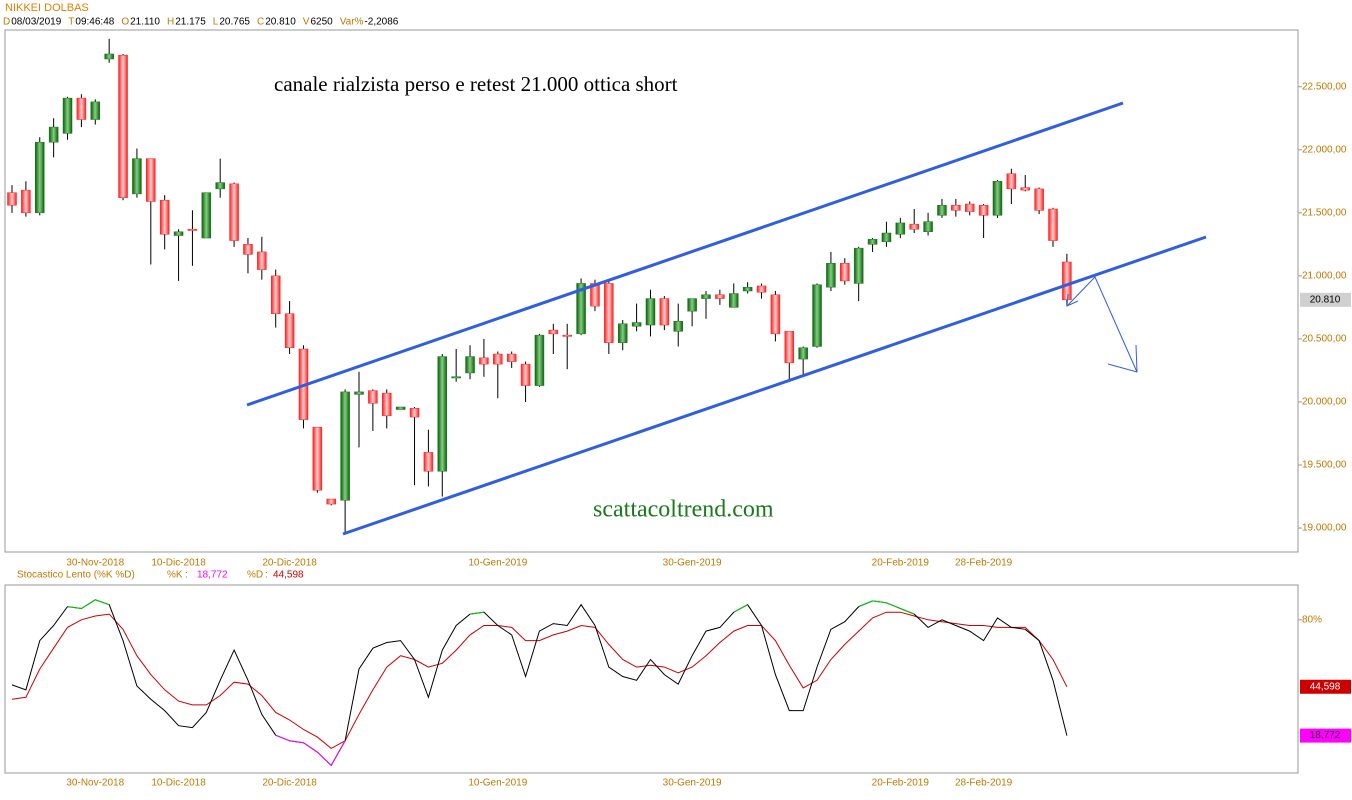 This screenshot has width=1352, height=800. What do you see at coordinates (539, 680) in the screenshot?
I see `stoch-line` at bounding box center [539, 680].